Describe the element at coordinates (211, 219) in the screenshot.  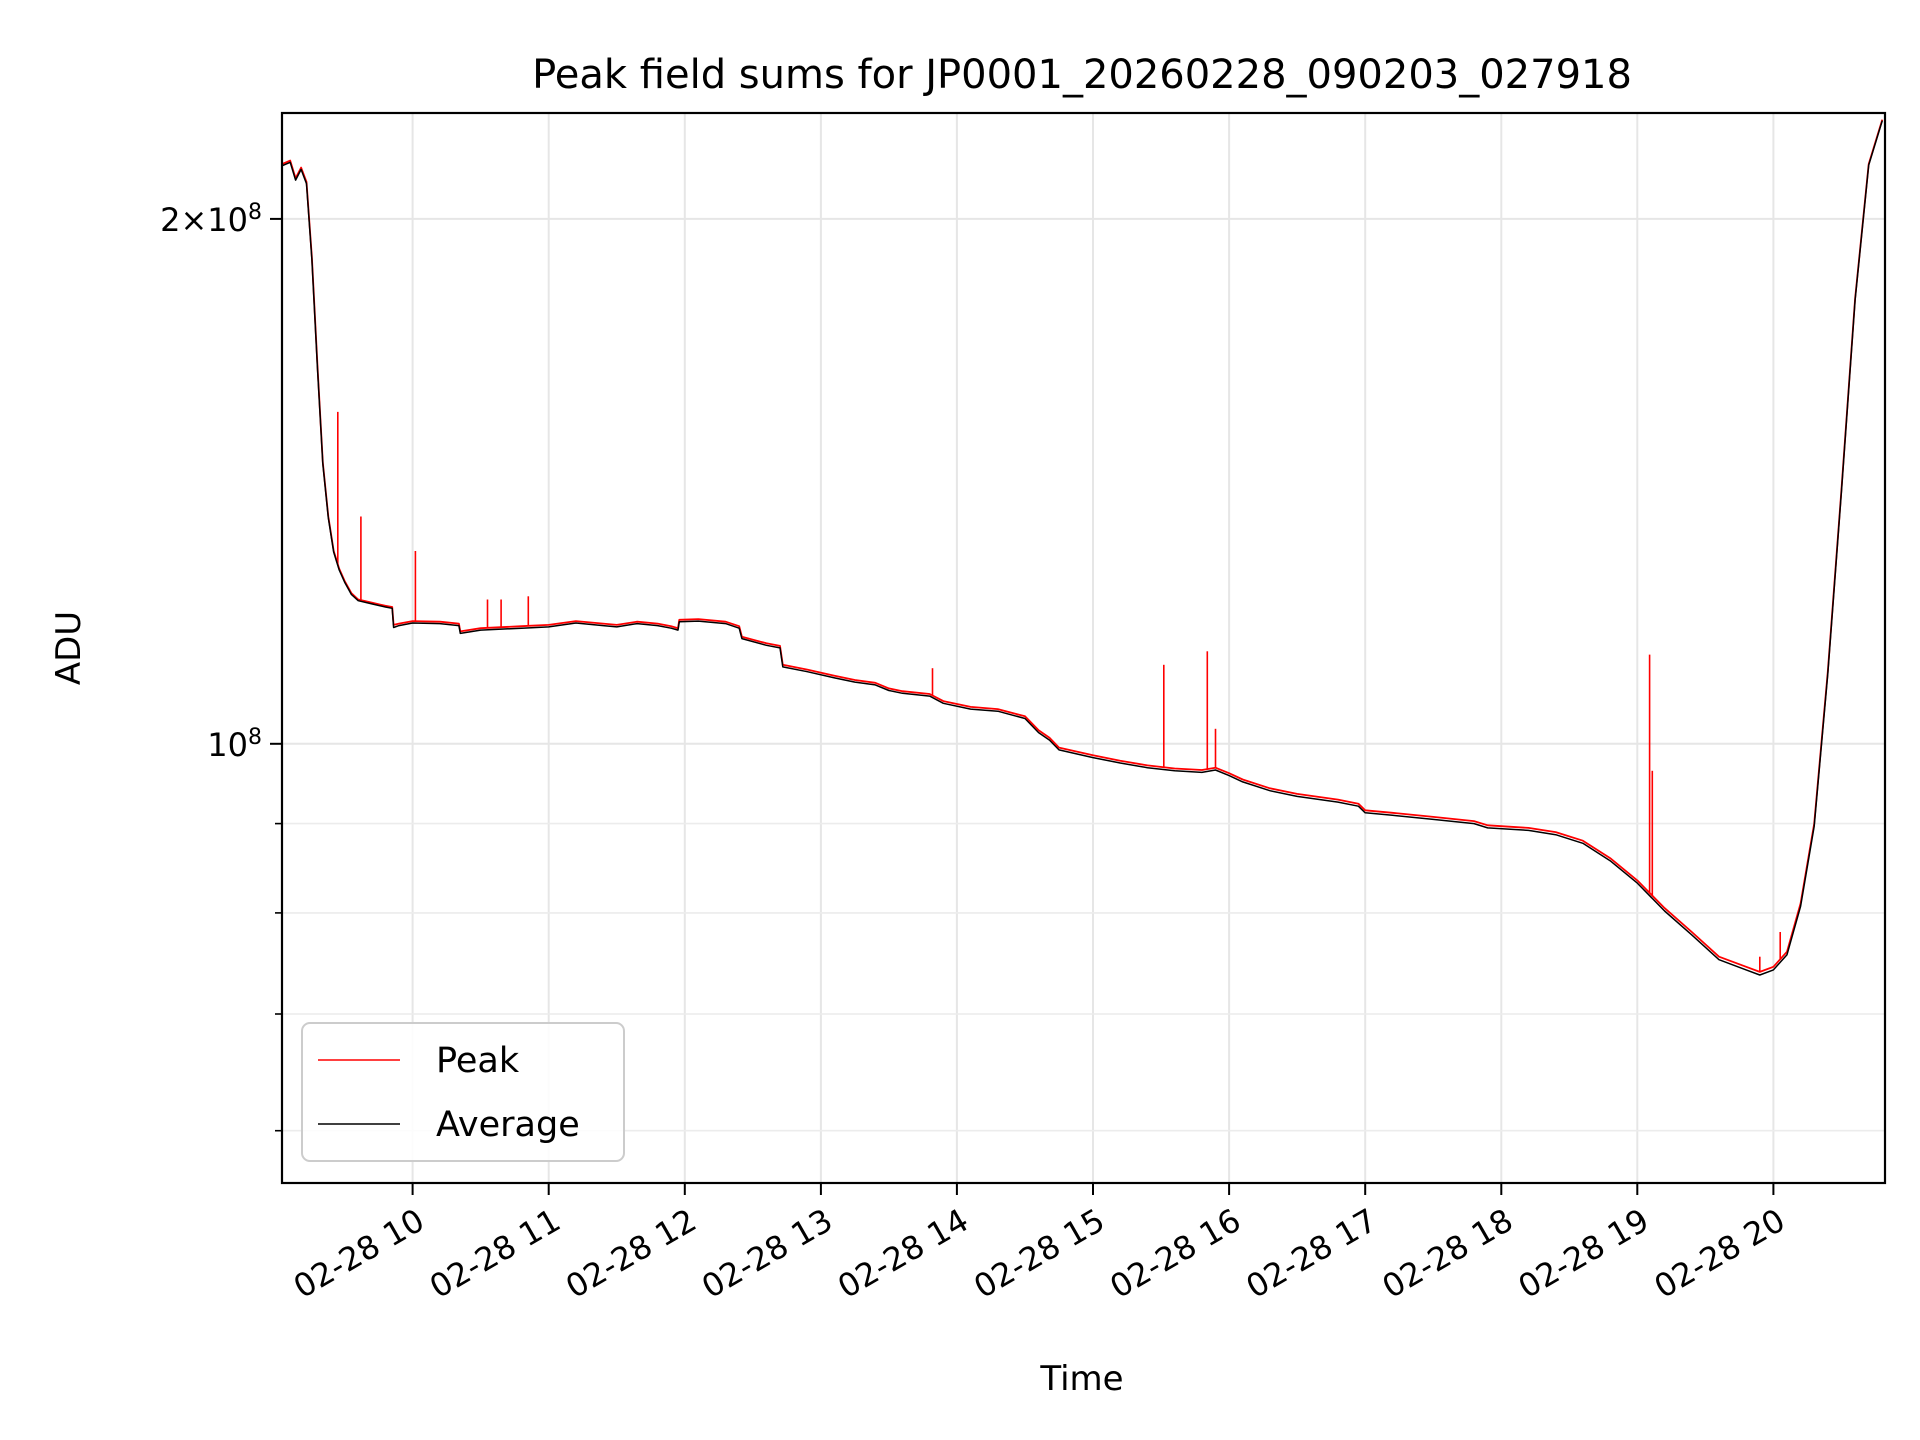
I see `y-tick-label: 2×108` at that location.